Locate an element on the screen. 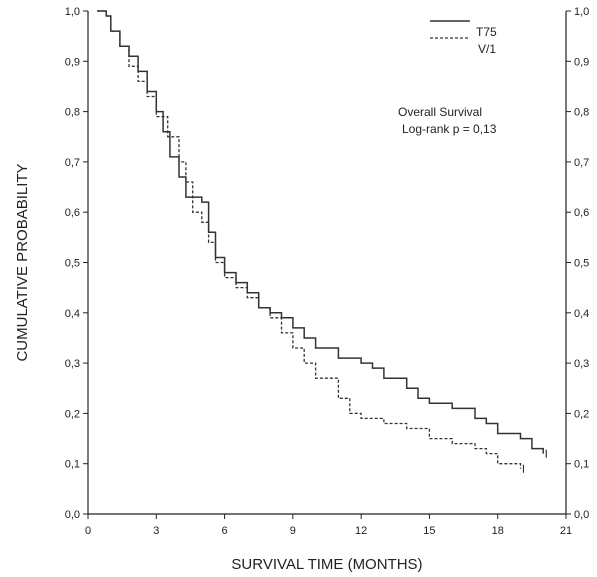  x-tick-label: 9 is located at coordinates (293, 531).